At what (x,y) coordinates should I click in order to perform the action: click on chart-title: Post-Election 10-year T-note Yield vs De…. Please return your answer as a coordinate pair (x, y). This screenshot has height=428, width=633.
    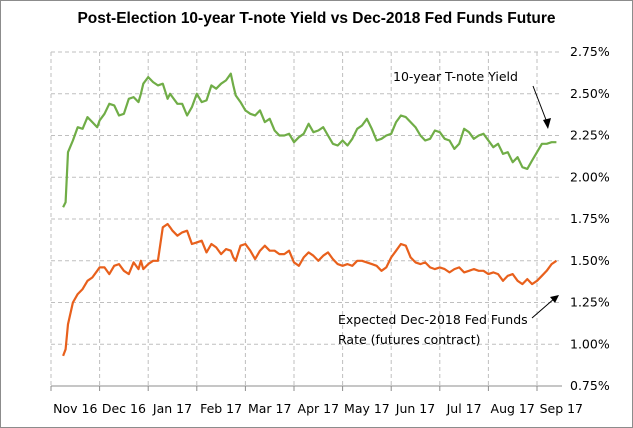
    Looking at the image, I should click on (316, 18).